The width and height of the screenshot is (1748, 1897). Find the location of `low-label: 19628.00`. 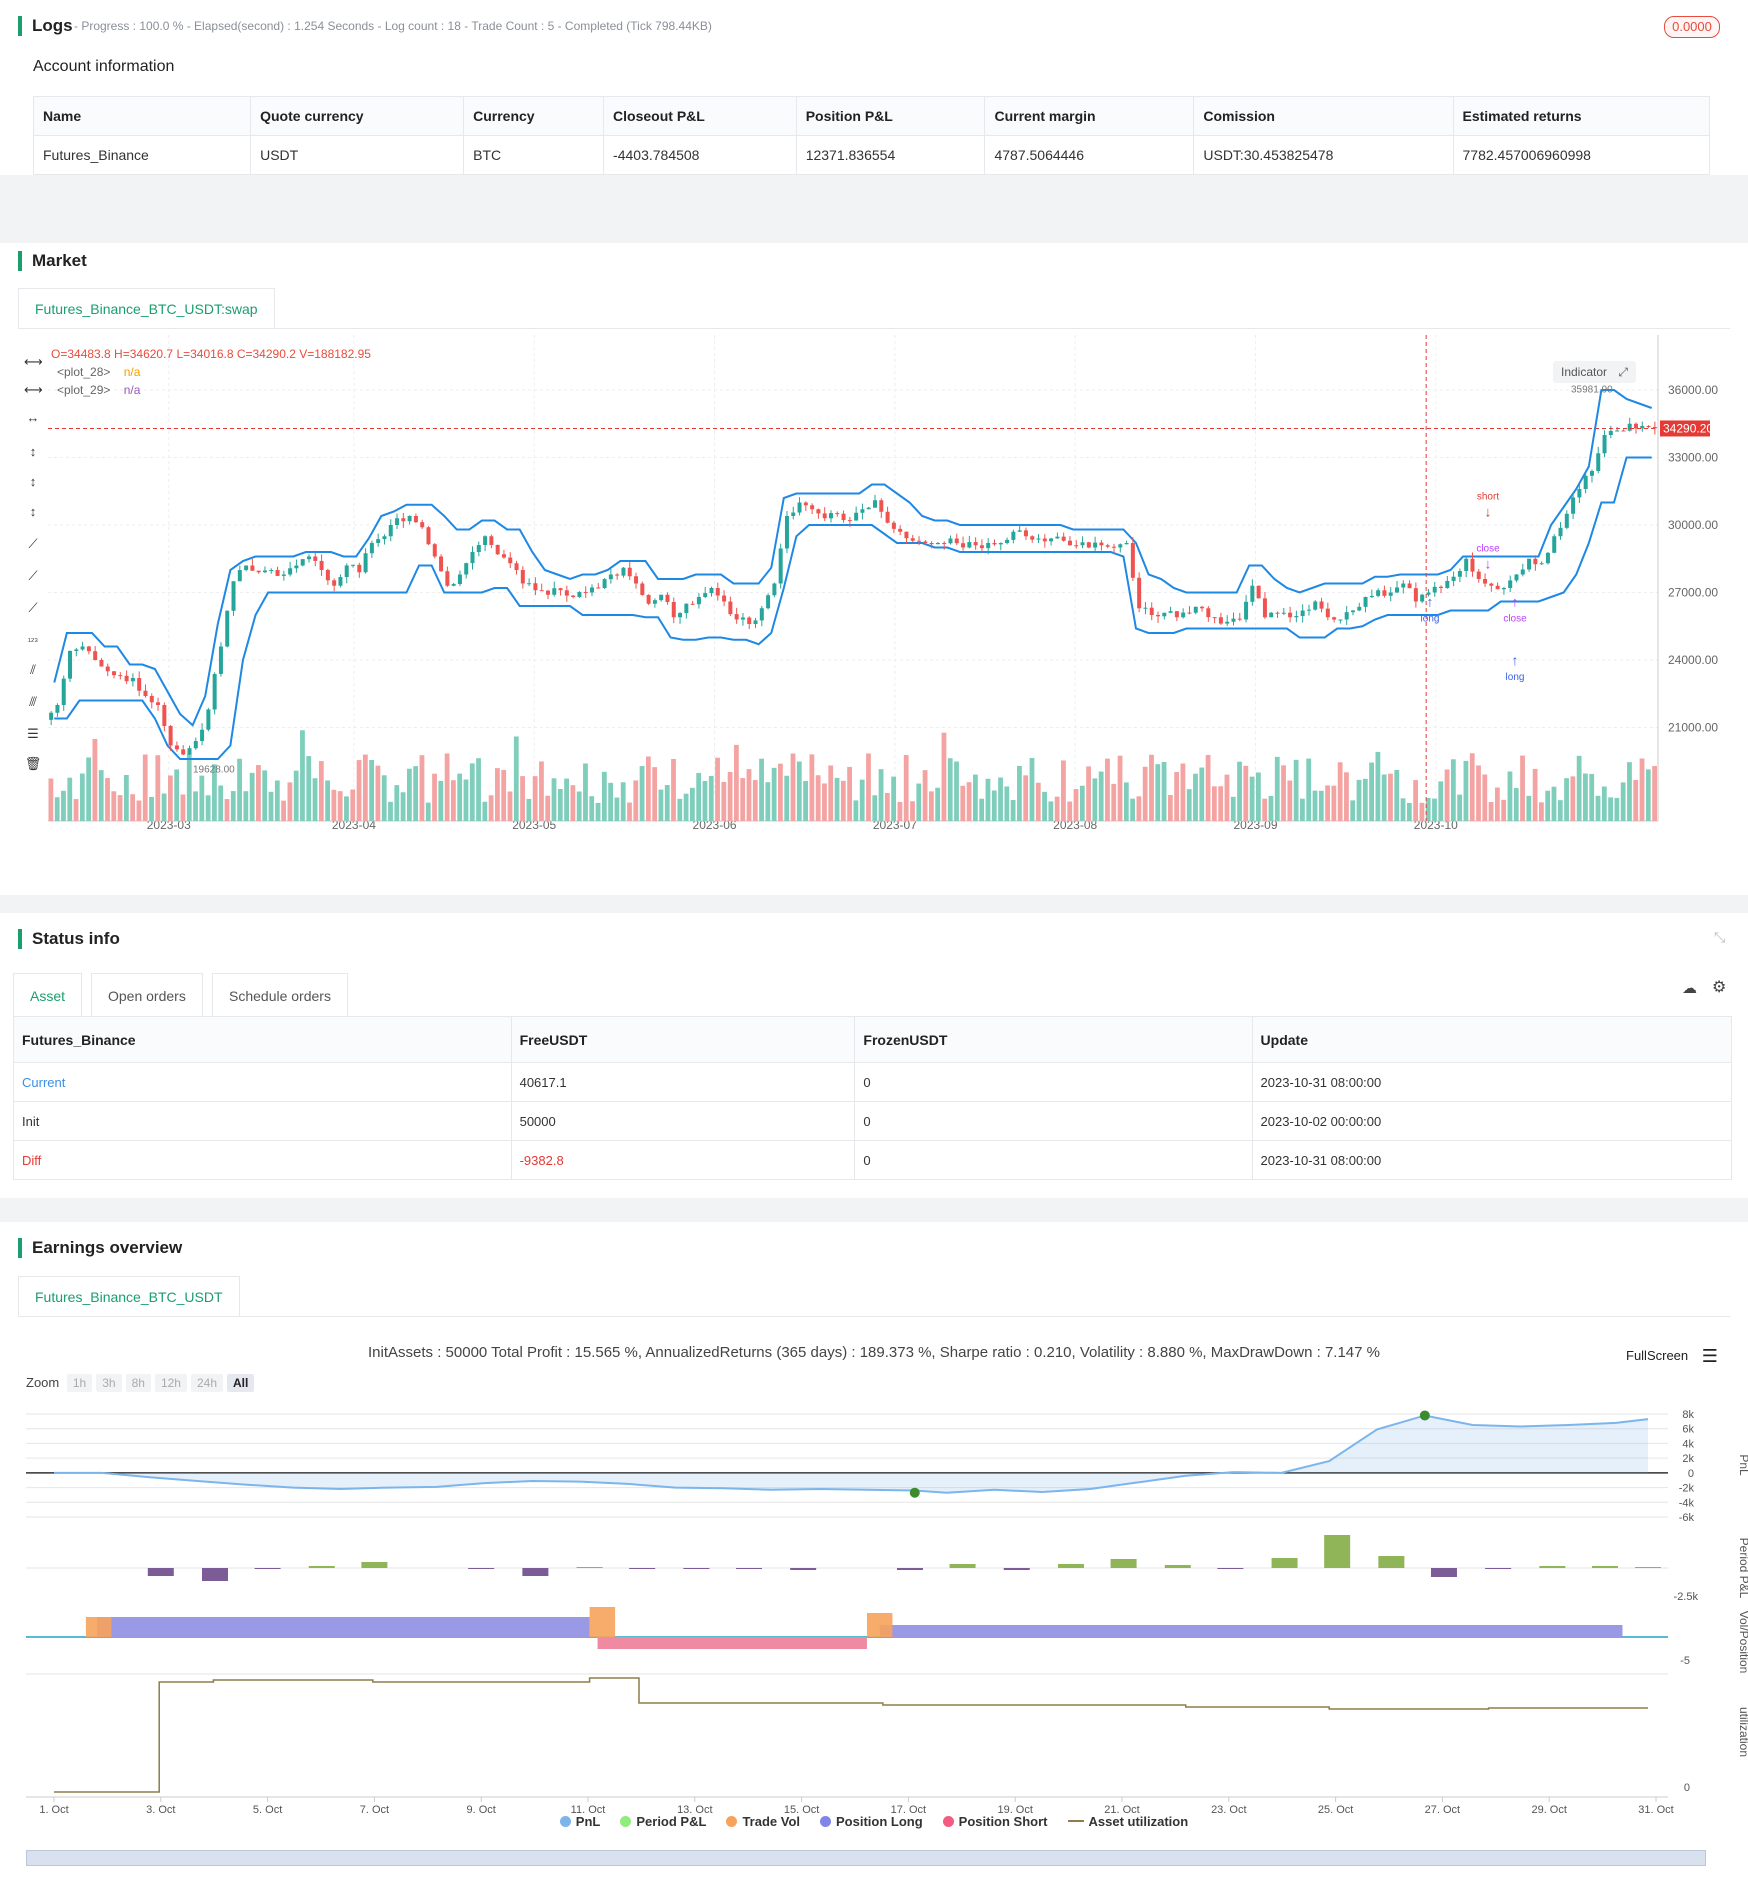

low-label: 19628.00 is located at coordinates (214, 769).